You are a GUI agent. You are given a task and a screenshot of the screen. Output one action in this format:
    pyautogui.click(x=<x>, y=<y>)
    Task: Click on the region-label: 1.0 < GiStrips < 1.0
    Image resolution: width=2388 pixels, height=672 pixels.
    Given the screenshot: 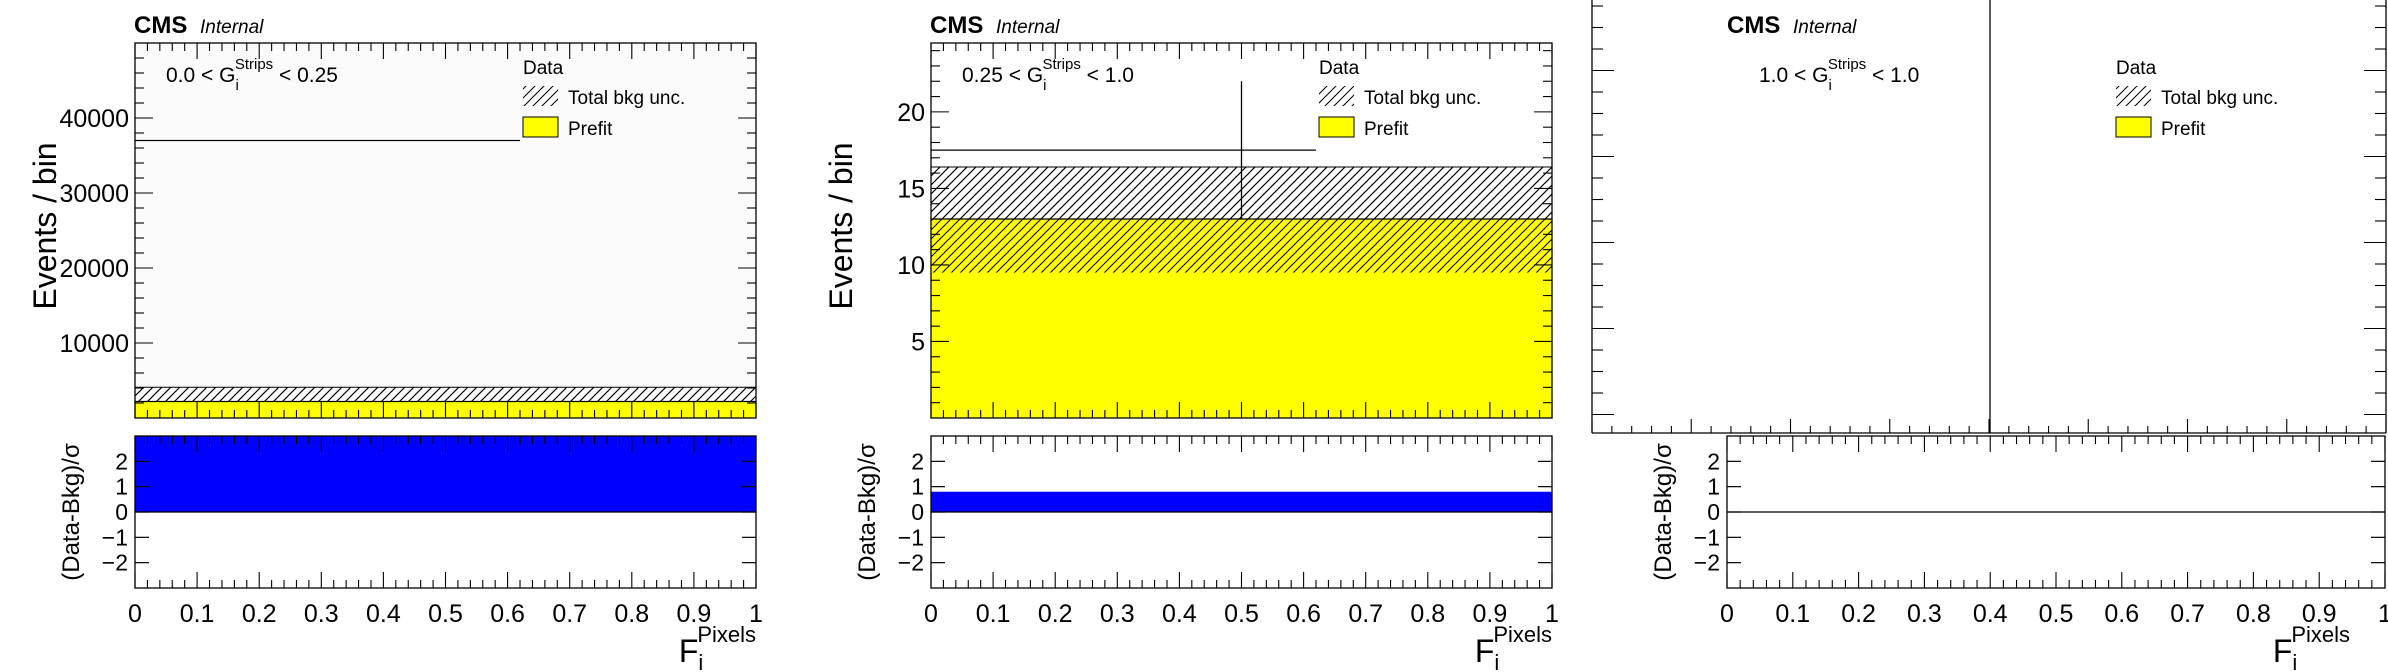 What is the action you would take?
    pyautogui.click(x=1839, y=75)
    